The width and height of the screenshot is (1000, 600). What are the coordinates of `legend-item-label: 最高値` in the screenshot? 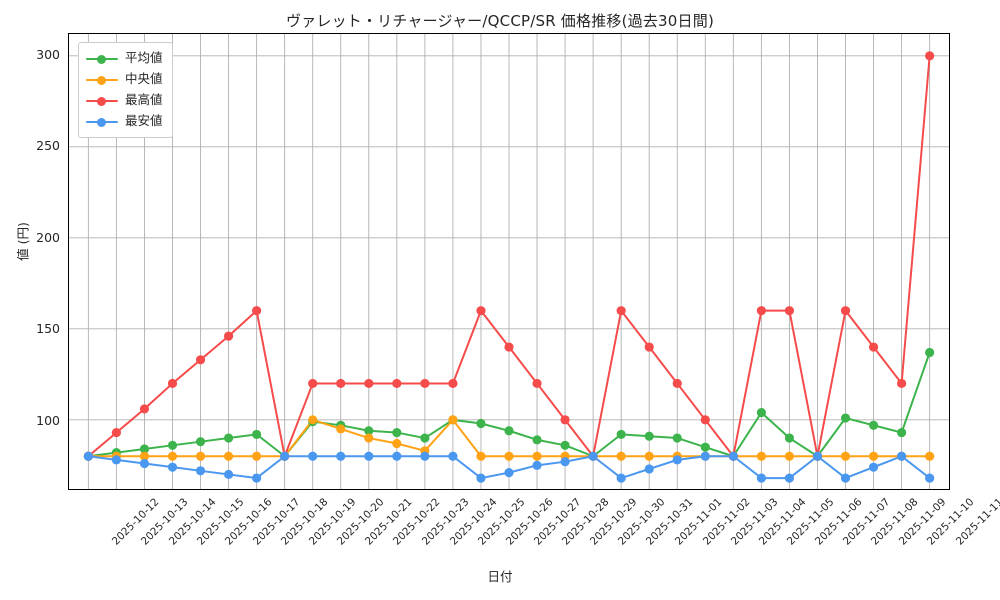 It's located at (144, 100).